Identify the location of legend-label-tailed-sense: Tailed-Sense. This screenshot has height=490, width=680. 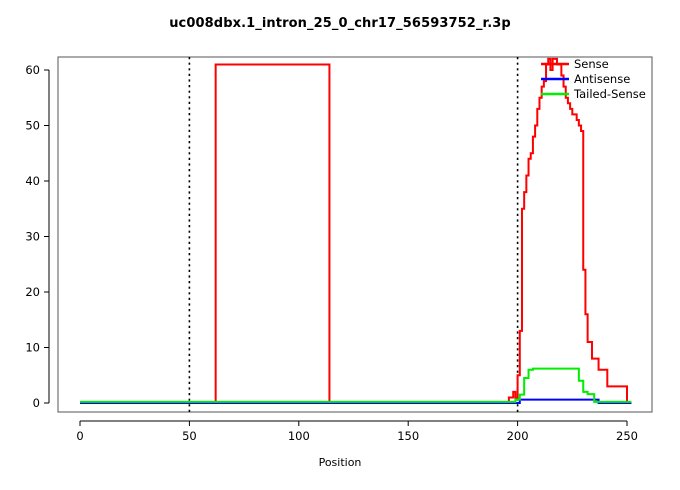
(609, 94).